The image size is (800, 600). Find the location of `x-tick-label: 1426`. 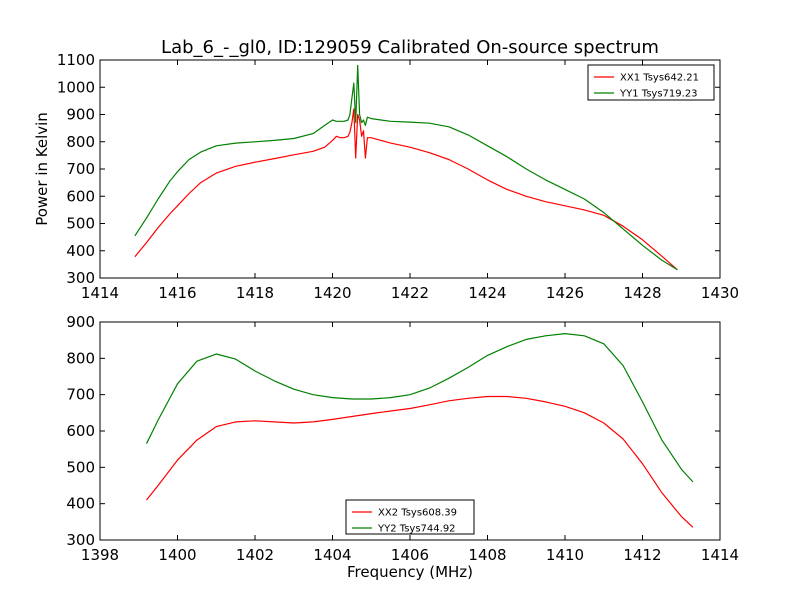

x-tick-label: 1426 is located at coordinates (565, 293).